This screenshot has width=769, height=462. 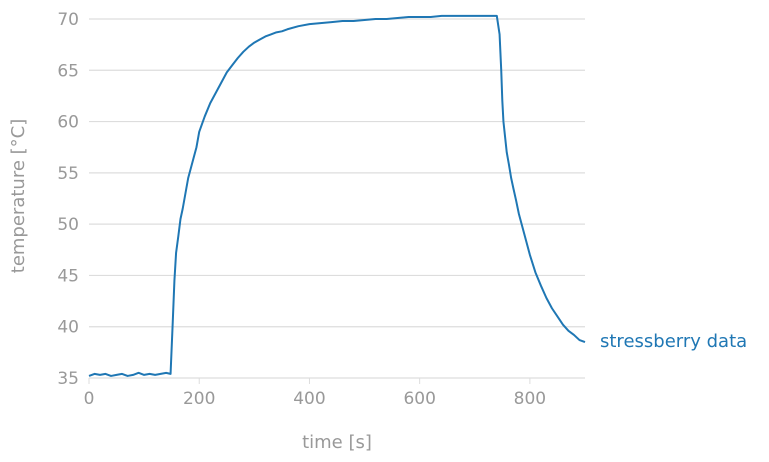 What do you see at coordinates (337, 442) in the screenshot?
I see `x-axis-label: time [s]` at bounding box center [337, 442].